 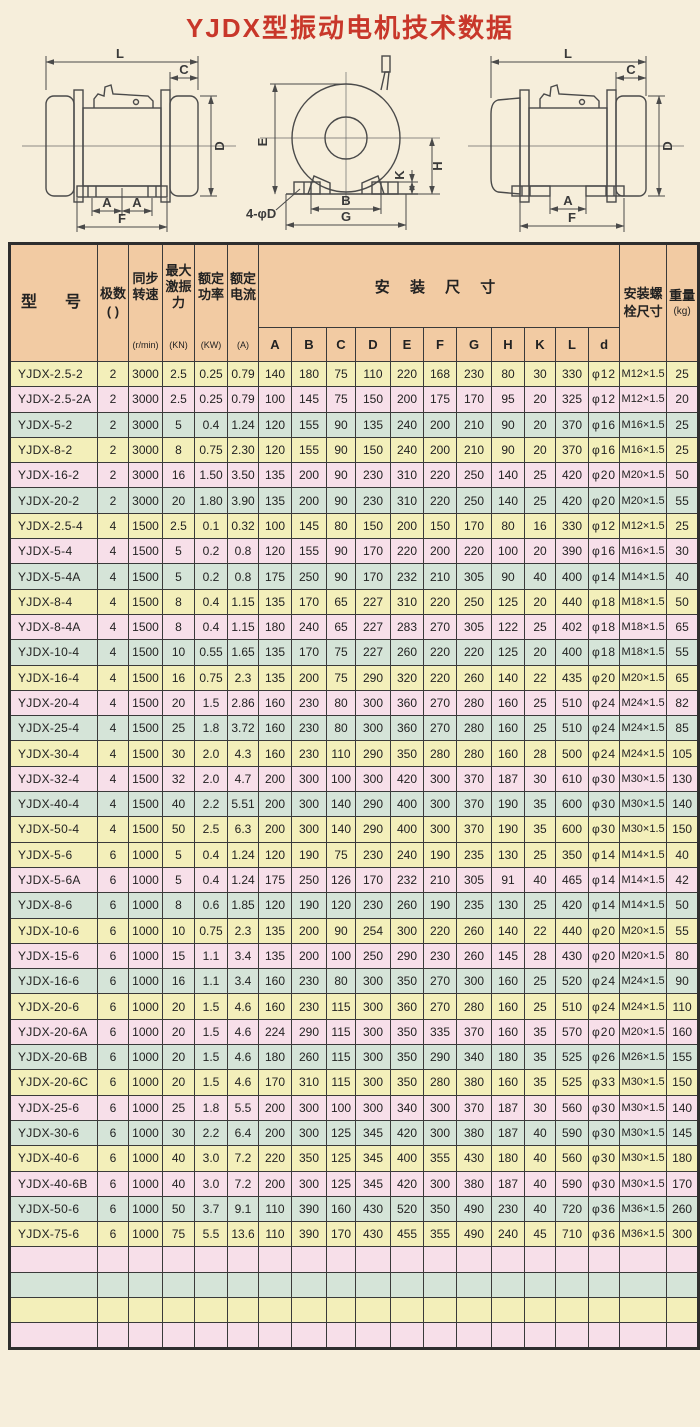 What do you see at coordinates (178, 753) in the screenshot?
I see `value-cell: 30` at bounding box center [178, 753].